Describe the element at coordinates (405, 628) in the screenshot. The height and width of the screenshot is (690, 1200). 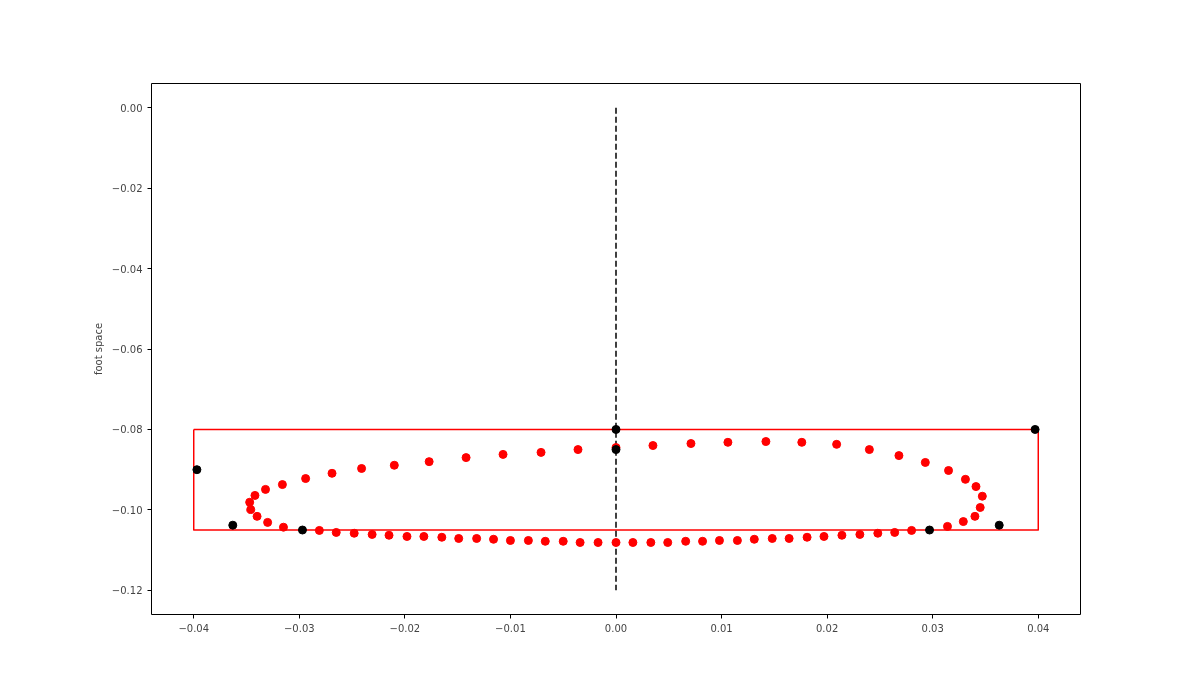
I see `x-tick-label: −0.02` at that location.